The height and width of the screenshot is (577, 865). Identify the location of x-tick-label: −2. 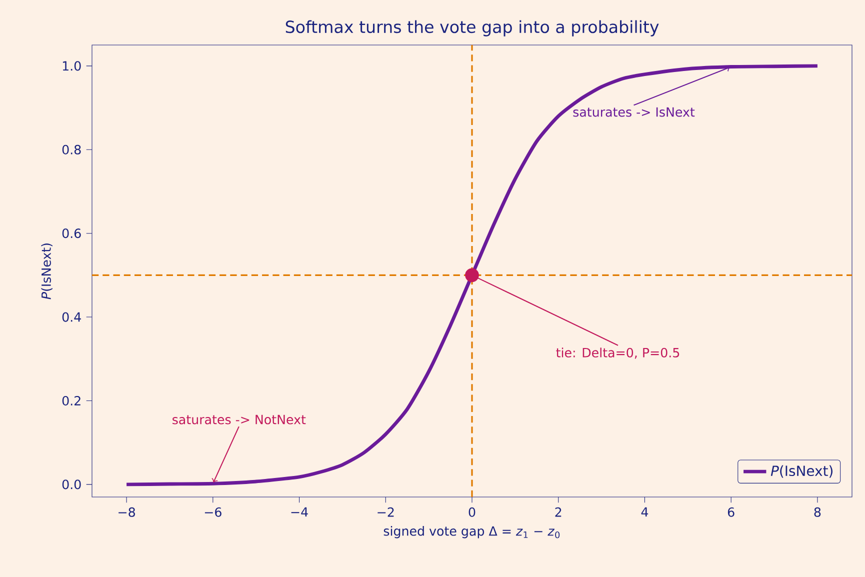
(386, 512).